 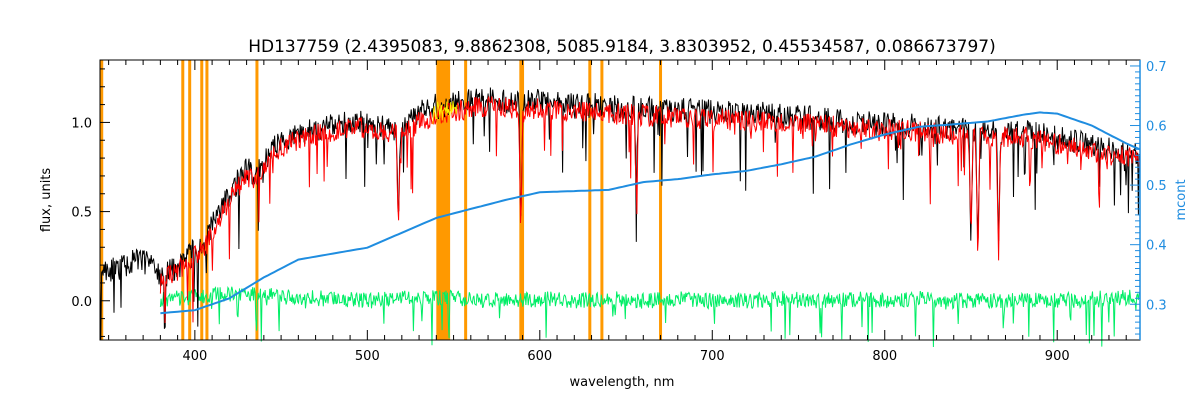 I want to click on y-tick-label: 0.0, so click(x=81, y=302).